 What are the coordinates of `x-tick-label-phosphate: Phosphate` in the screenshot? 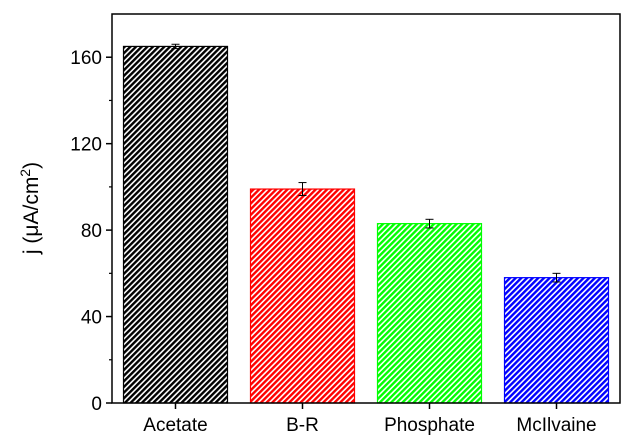 It's located at (429, 425).